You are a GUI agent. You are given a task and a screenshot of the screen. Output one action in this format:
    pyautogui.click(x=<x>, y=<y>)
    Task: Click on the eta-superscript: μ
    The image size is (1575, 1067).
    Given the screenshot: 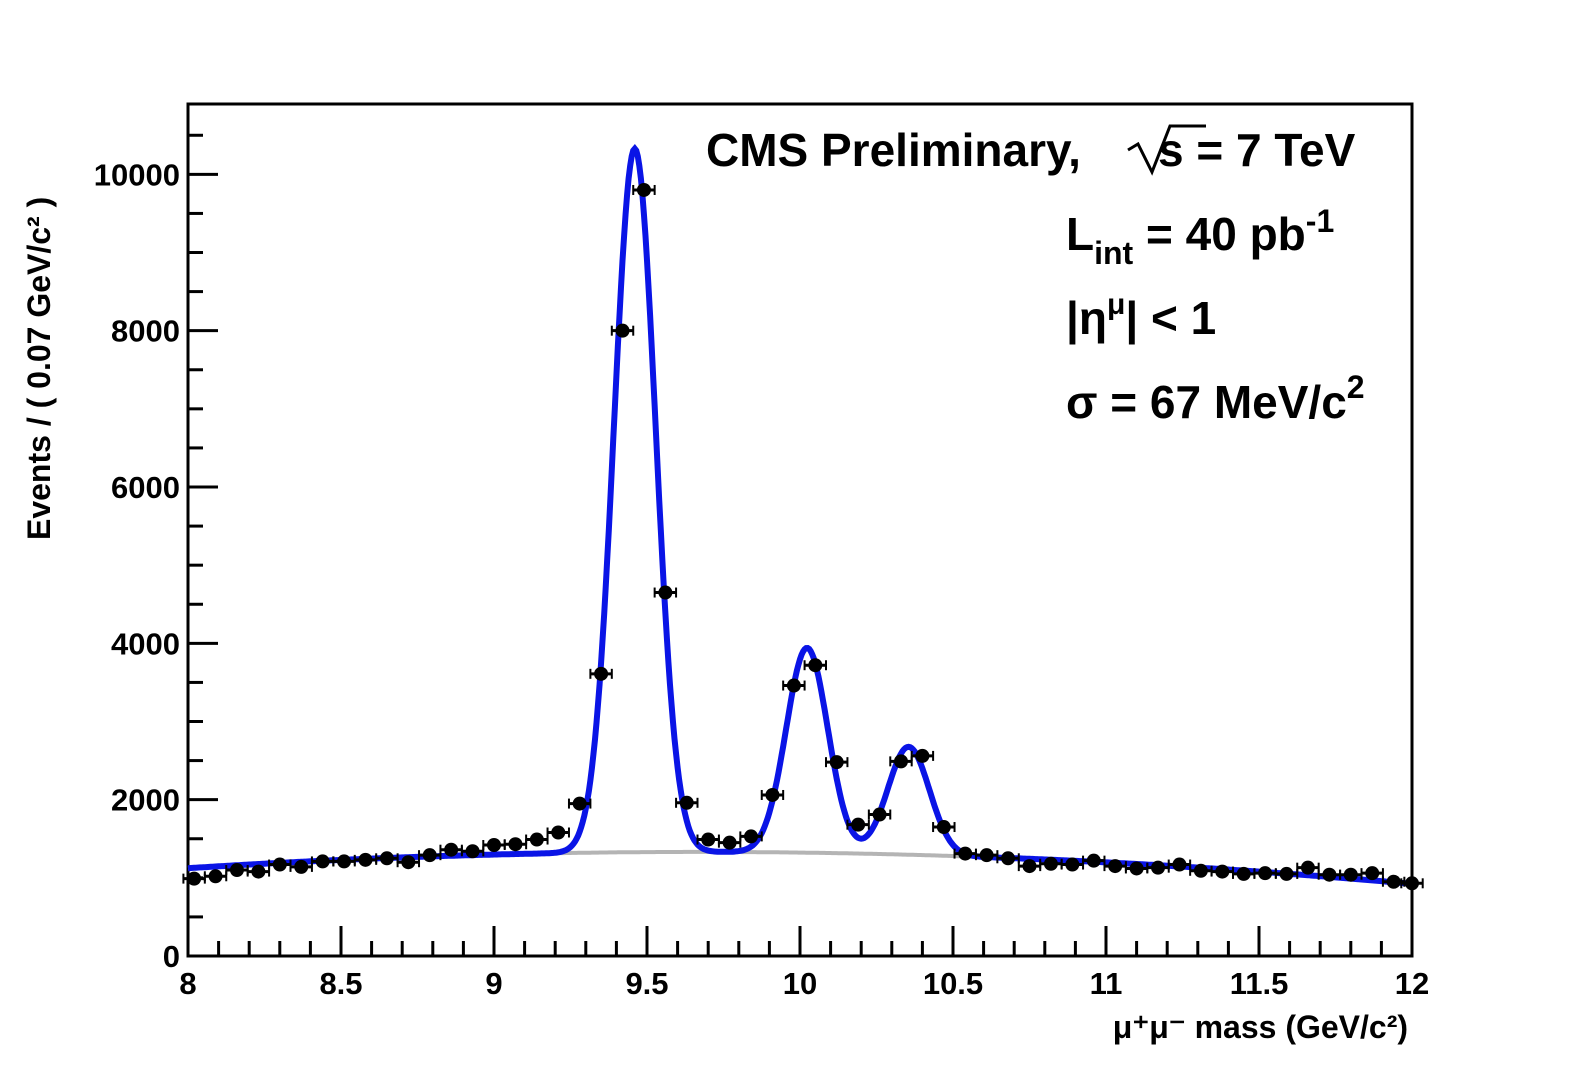 What is the action you would take?
    pyautogui.click(x=1116, y=304)
    